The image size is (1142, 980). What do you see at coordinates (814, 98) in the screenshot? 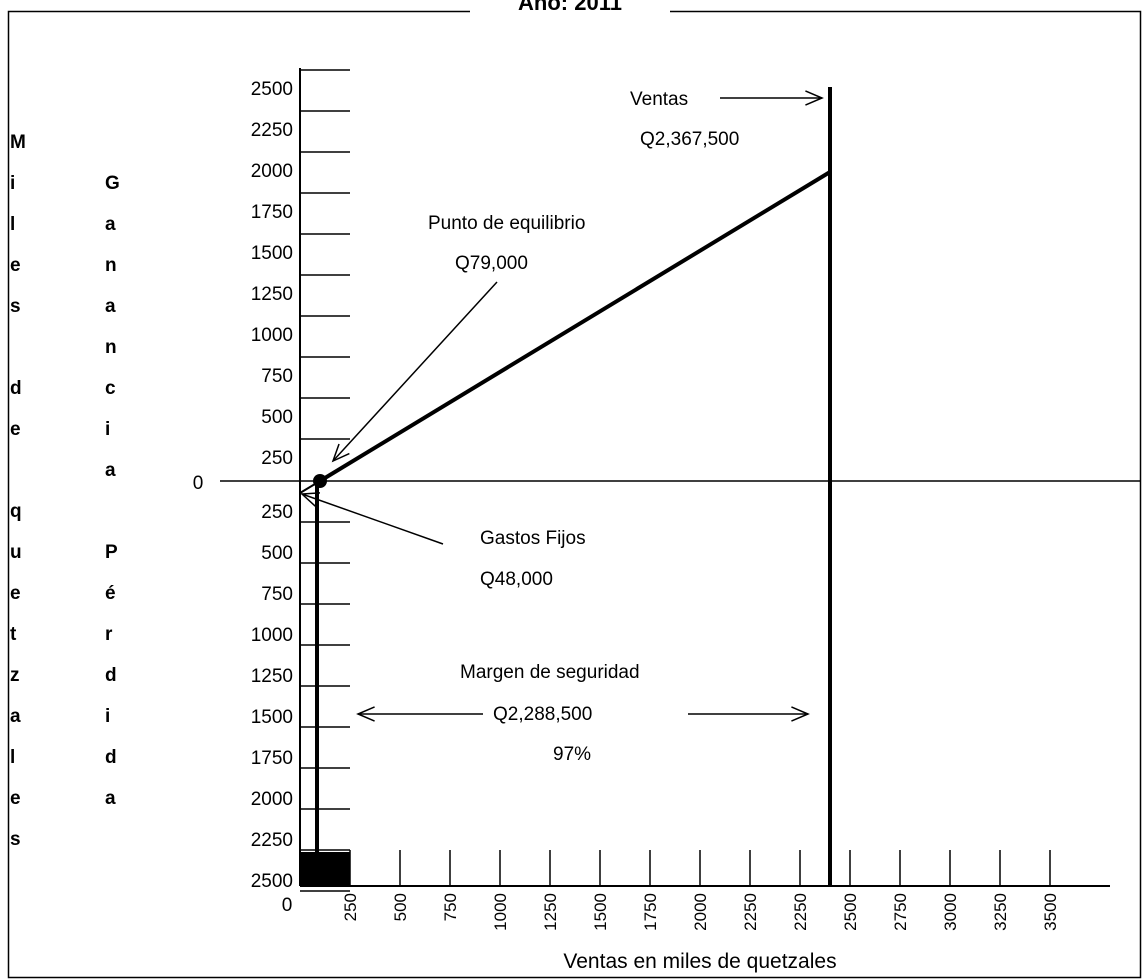
I see `ventas-arrow-head` at bounding box center [814, 98].